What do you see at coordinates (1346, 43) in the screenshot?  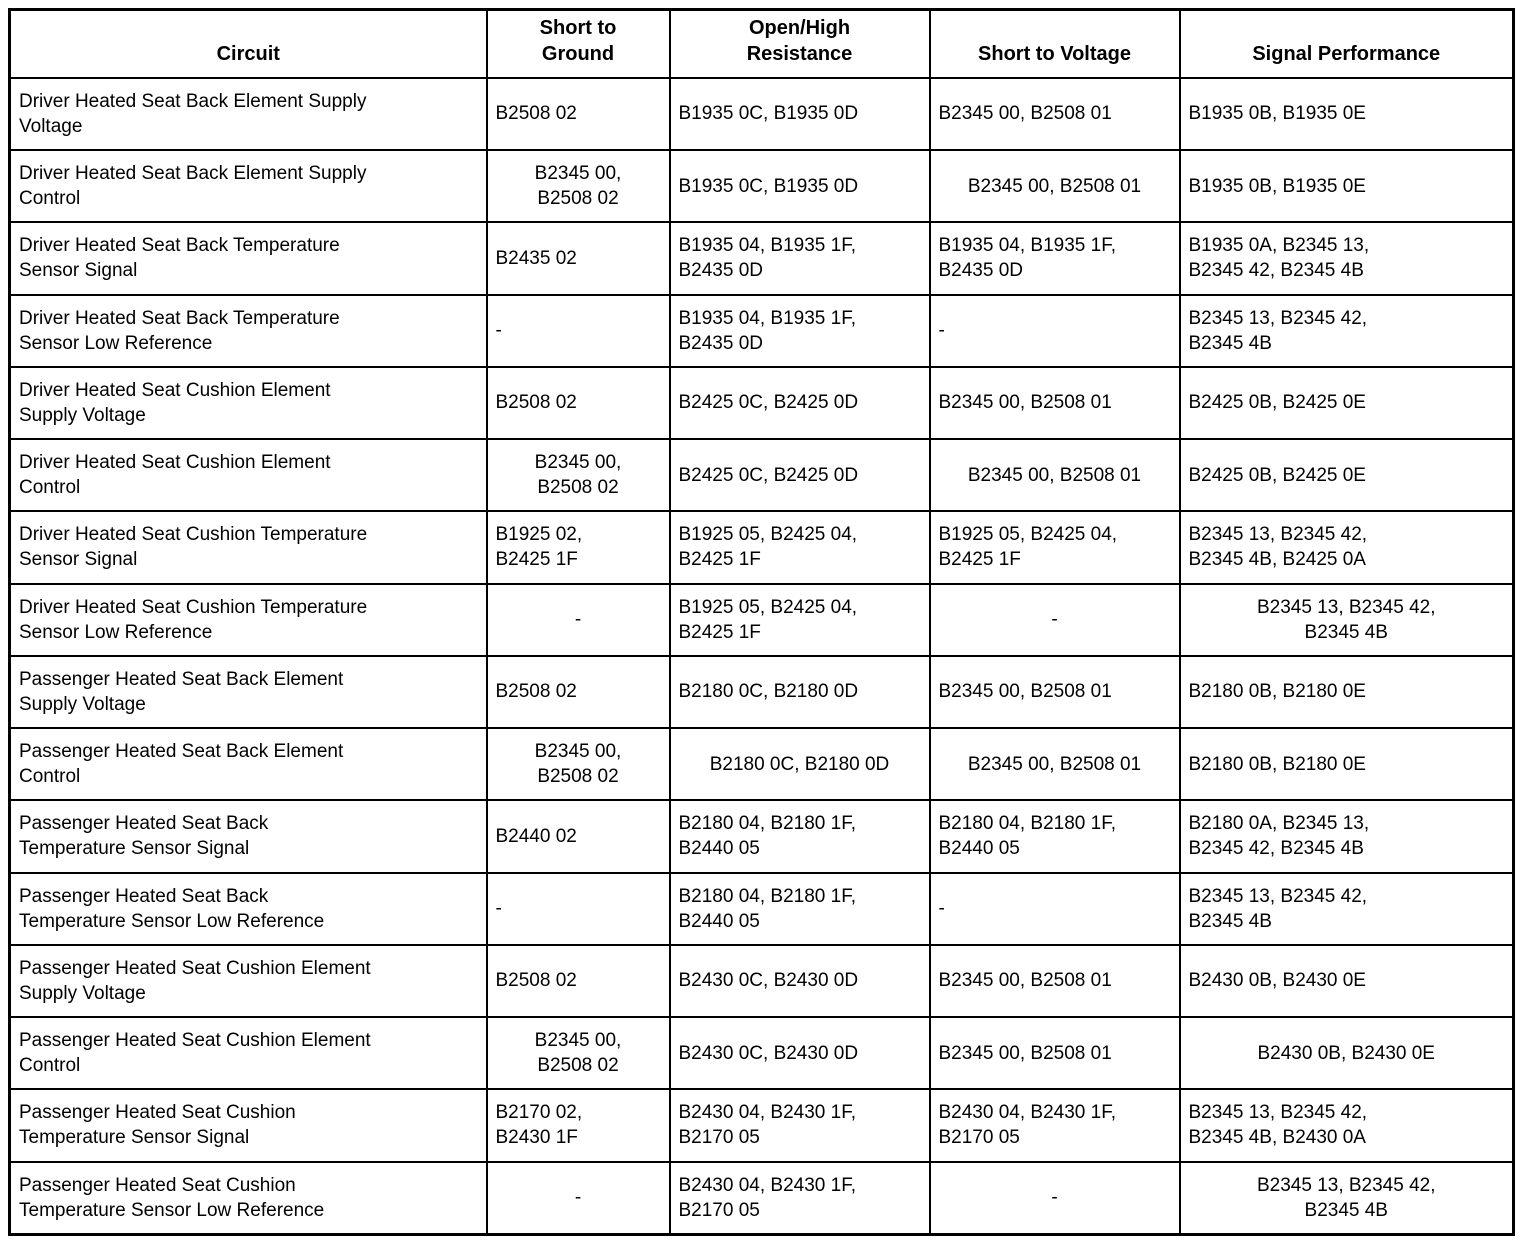 I see `column-header-4: Signal Performance` at bounding box center [1346, 43].